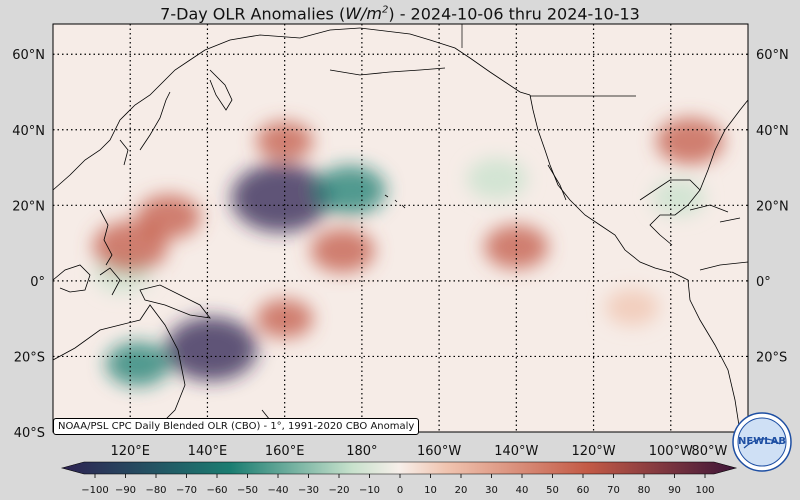 Image resolution: width=800 pixels, height=500 pixels. I want to click on colorbar-tick-label: 20, so click(461, 490).